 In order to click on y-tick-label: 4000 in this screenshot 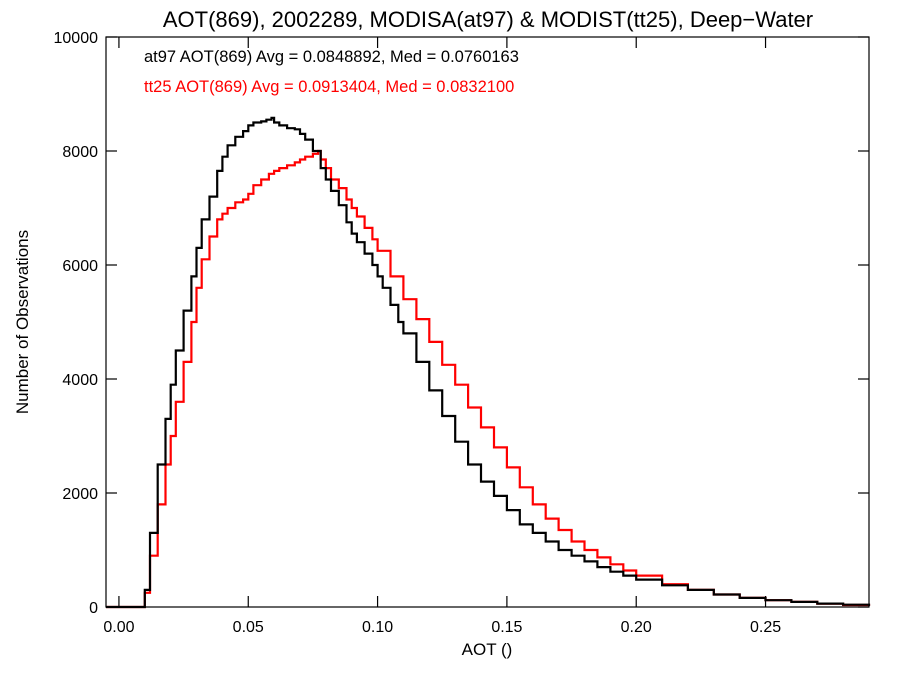, I will do `click(80, 380)`.